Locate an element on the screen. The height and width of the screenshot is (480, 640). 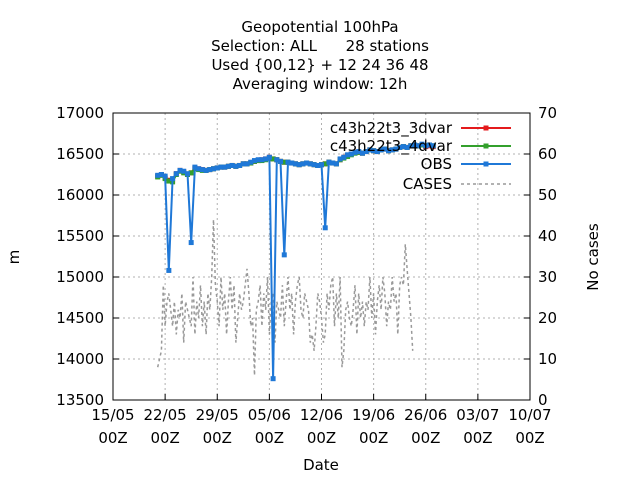
y2-tick-label: 10 is located at coordinates (547, 359).